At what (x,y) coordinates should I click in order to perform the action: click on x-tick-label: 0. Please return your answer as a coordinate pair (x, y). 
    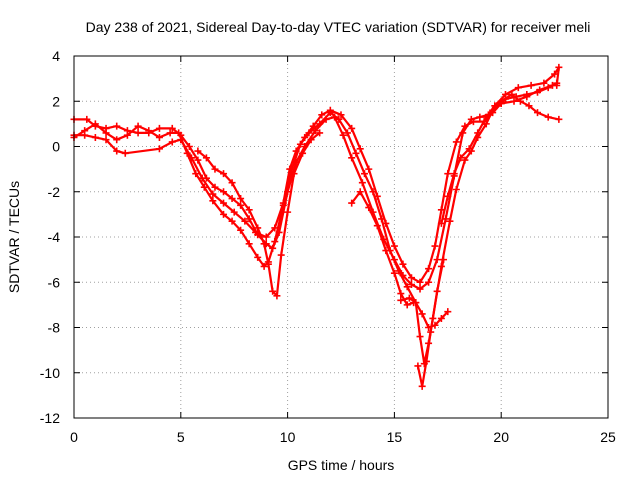
    Looking at the image, I should click on (74, 437).